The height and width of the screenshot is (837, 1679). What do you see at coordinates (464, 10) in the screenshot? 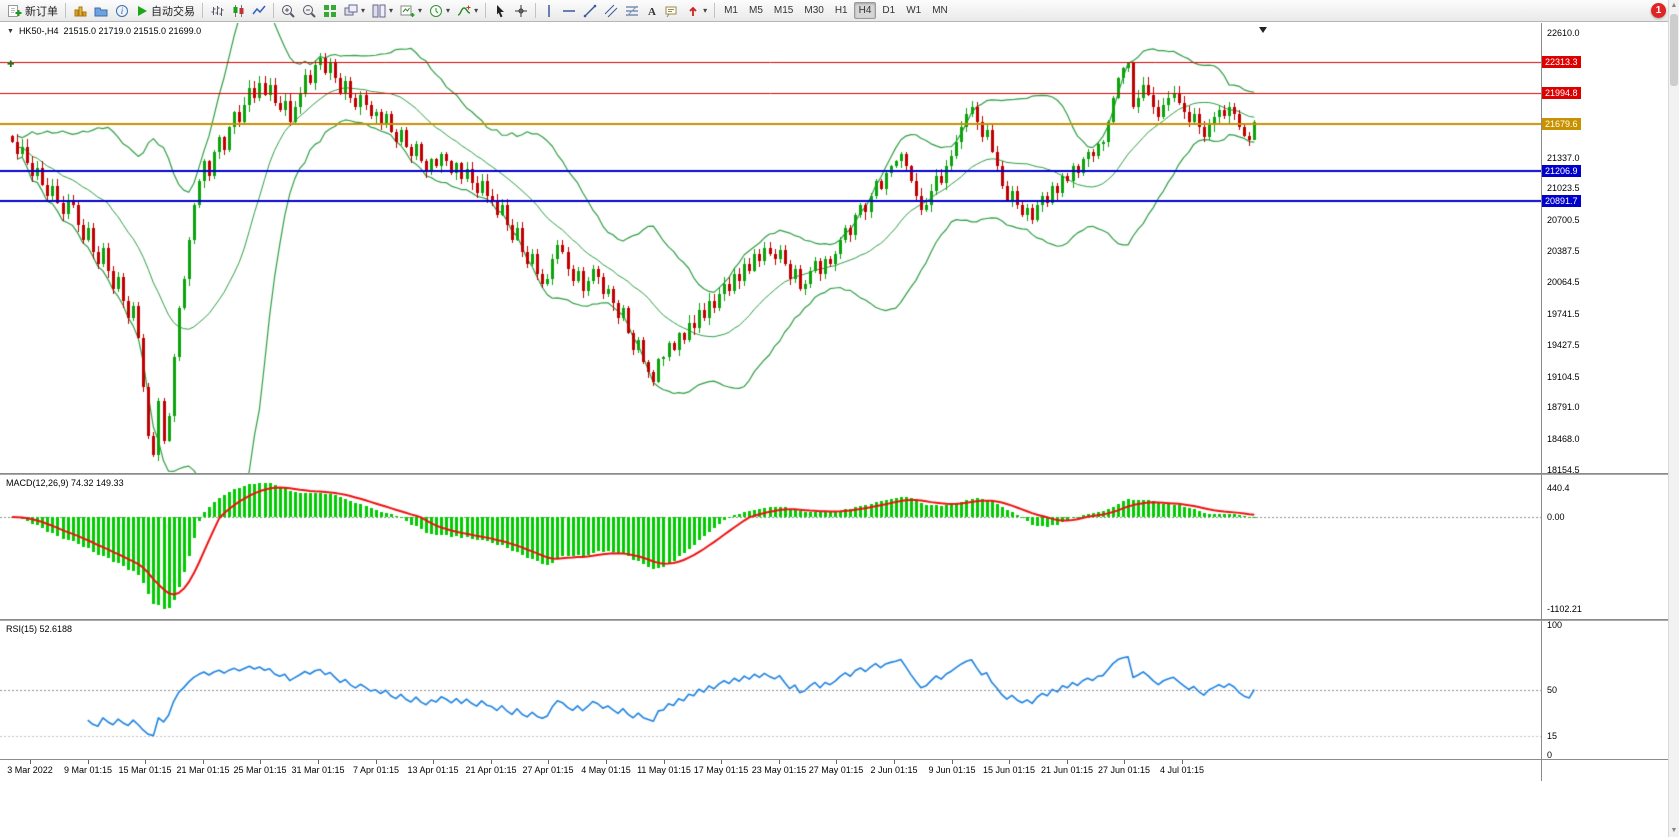
I see `indicators-icon` at bounding box center [464, 10].